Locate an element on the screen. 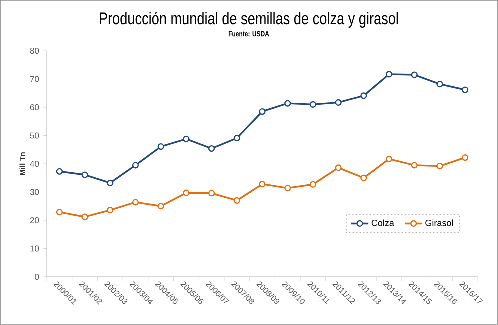  y-tick-label: 70 is located at coordinates (35, 79).